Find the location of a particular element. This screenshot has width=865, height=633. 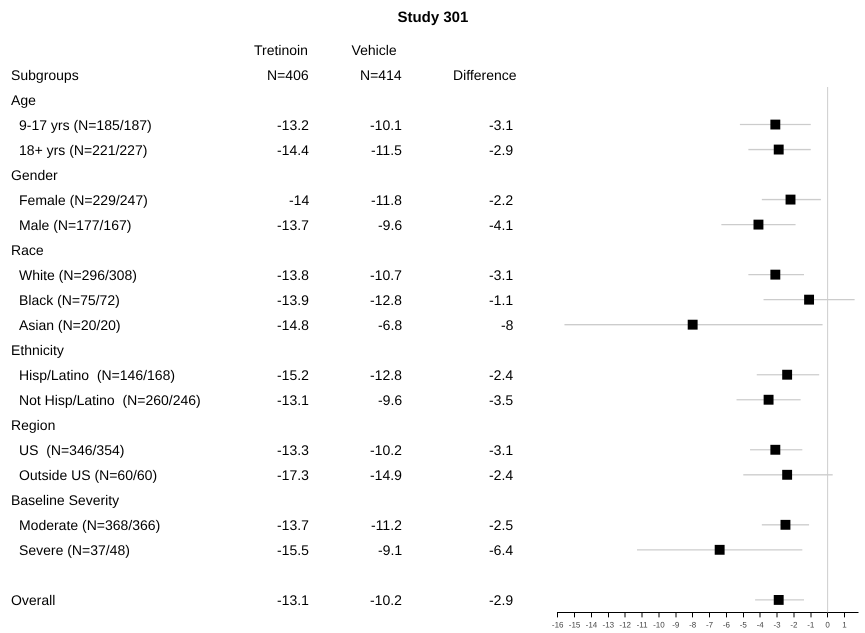

text: Difference is located at coordinates (485, 75).